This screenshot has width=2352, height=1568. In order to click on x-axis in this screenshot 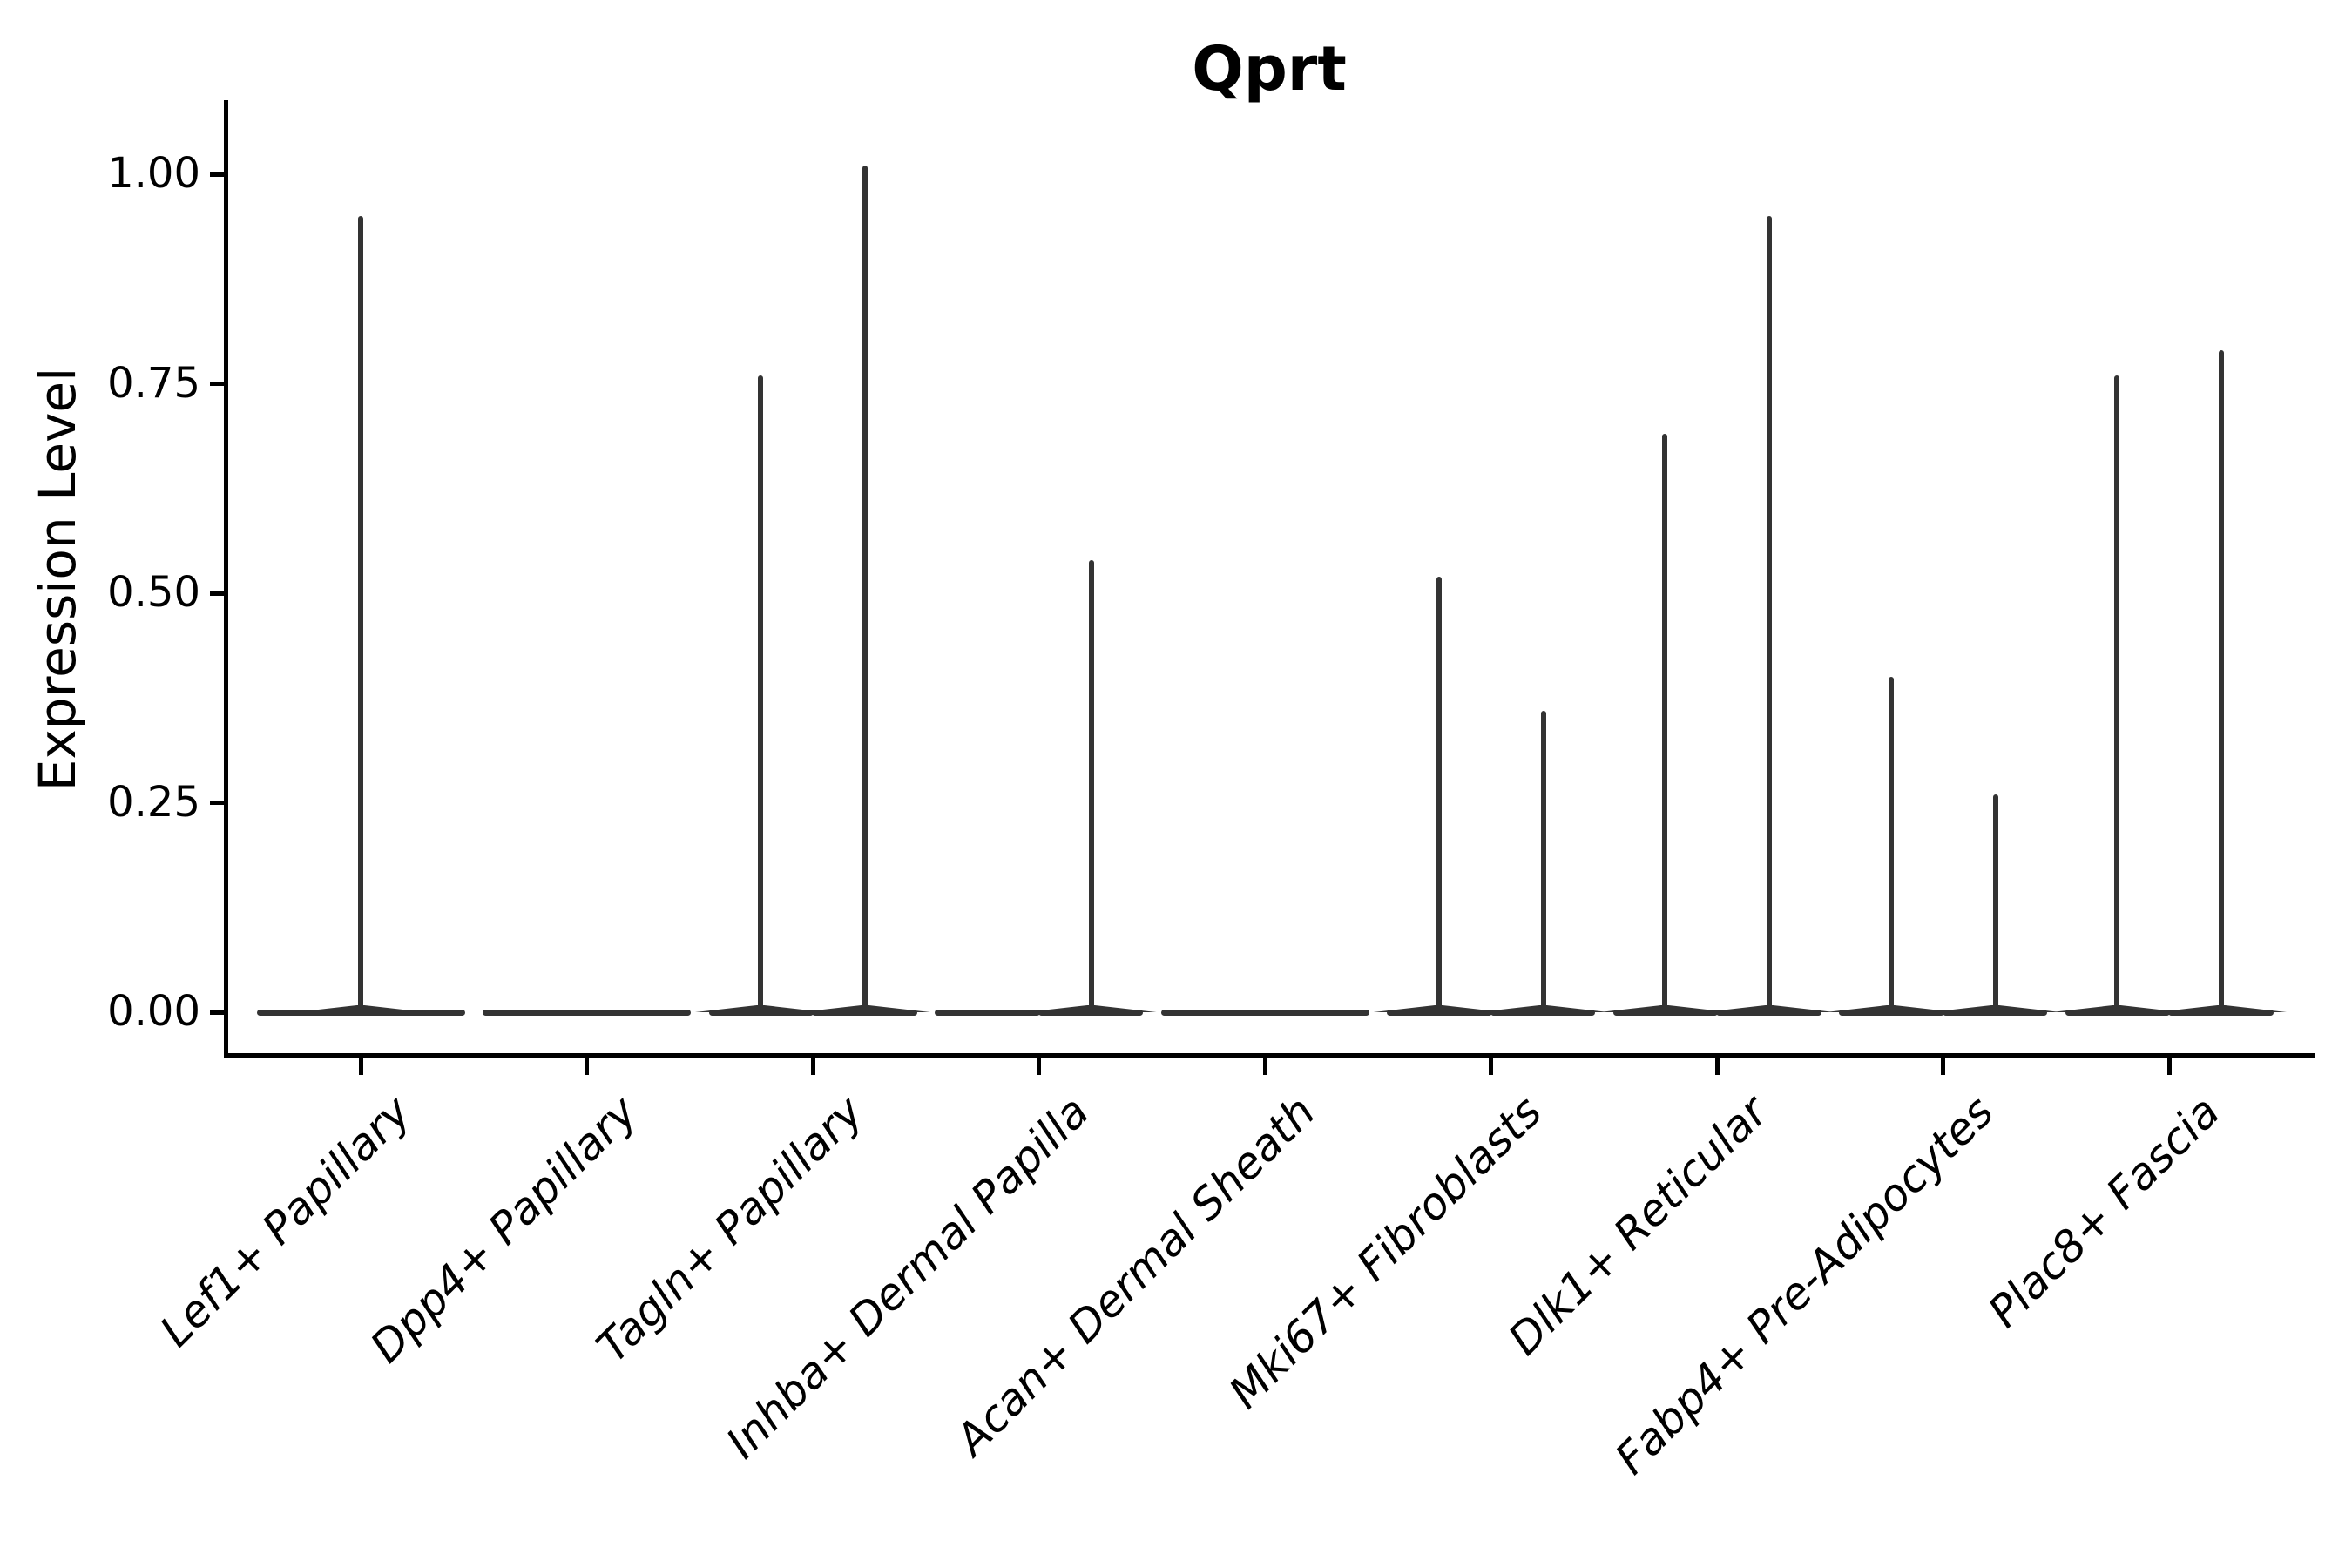, I will do `click(1269, 1055)`.